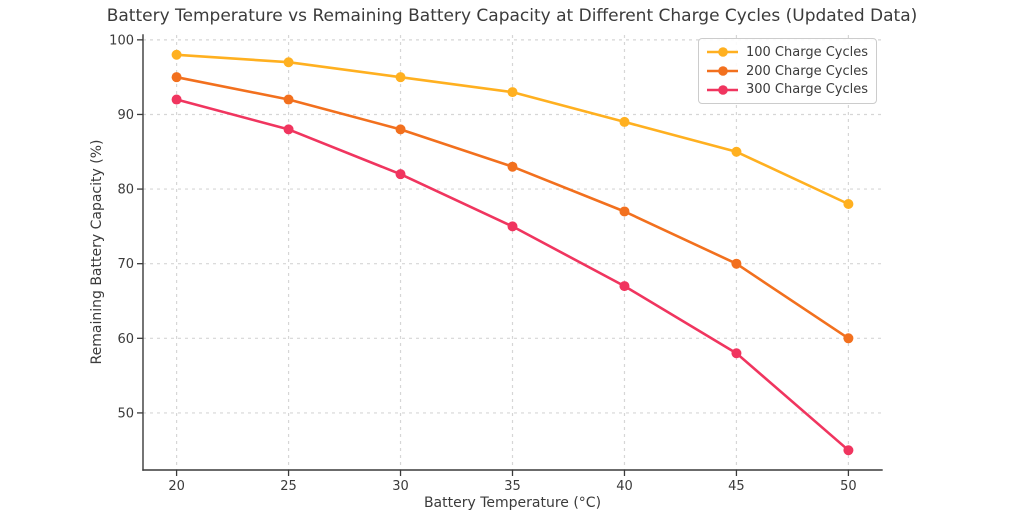 This screenshot has width=1024, height=521. I want to click on legend-label: 100 Charge Cycles, so click(806, 52).